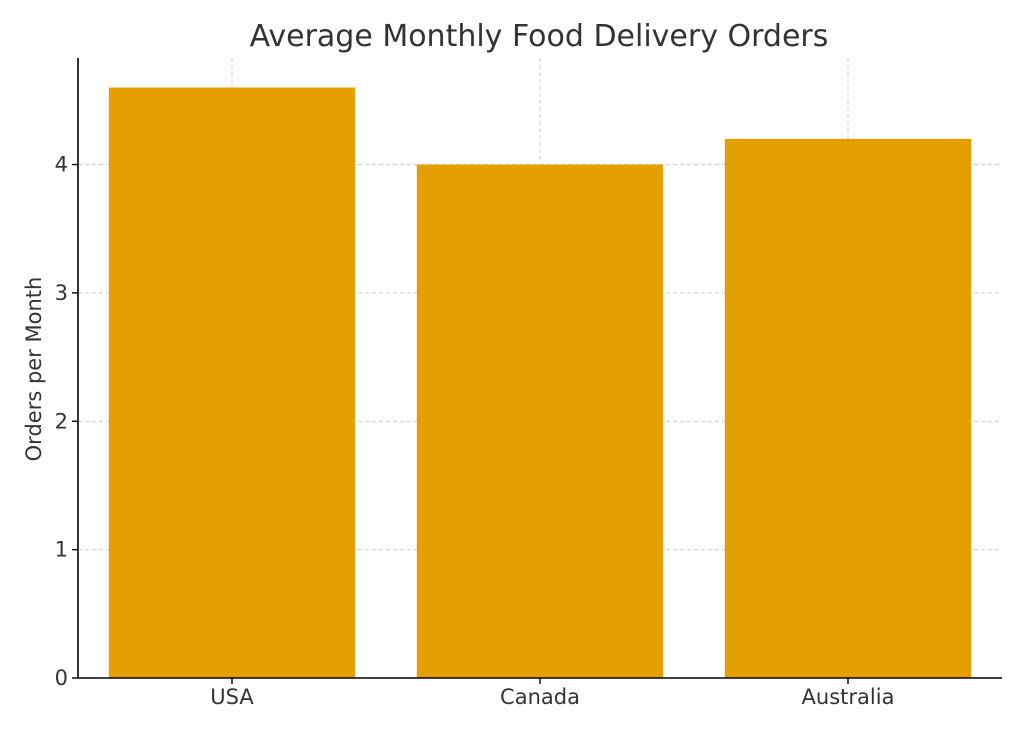 The height and width of the screenshot is (735, 1024). I want to click on y-tick-label: 0, so click(61, 678).